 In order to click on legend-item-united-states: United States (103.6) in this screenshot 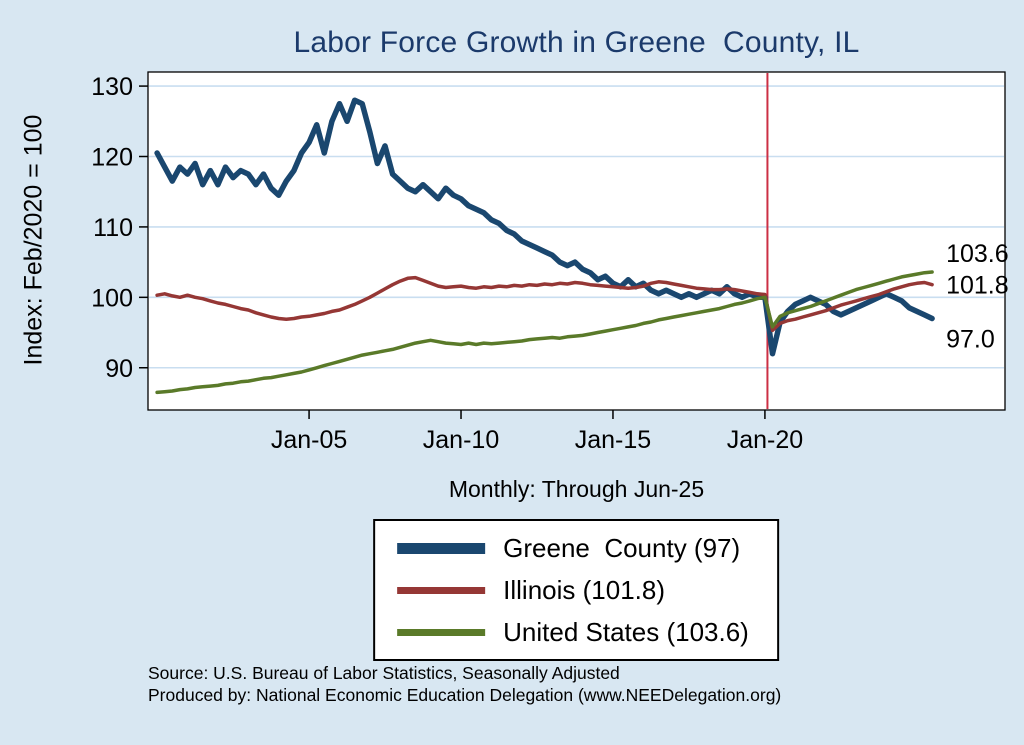, I will do `click(573, 632)`.